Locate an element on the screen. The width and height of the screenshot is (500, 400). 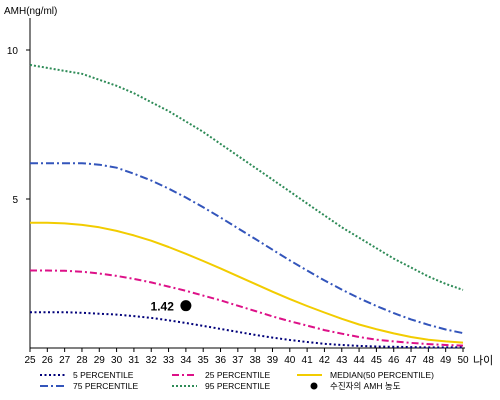
patient-amh-value-label: 1.42 is located at coordinates (163, 307).